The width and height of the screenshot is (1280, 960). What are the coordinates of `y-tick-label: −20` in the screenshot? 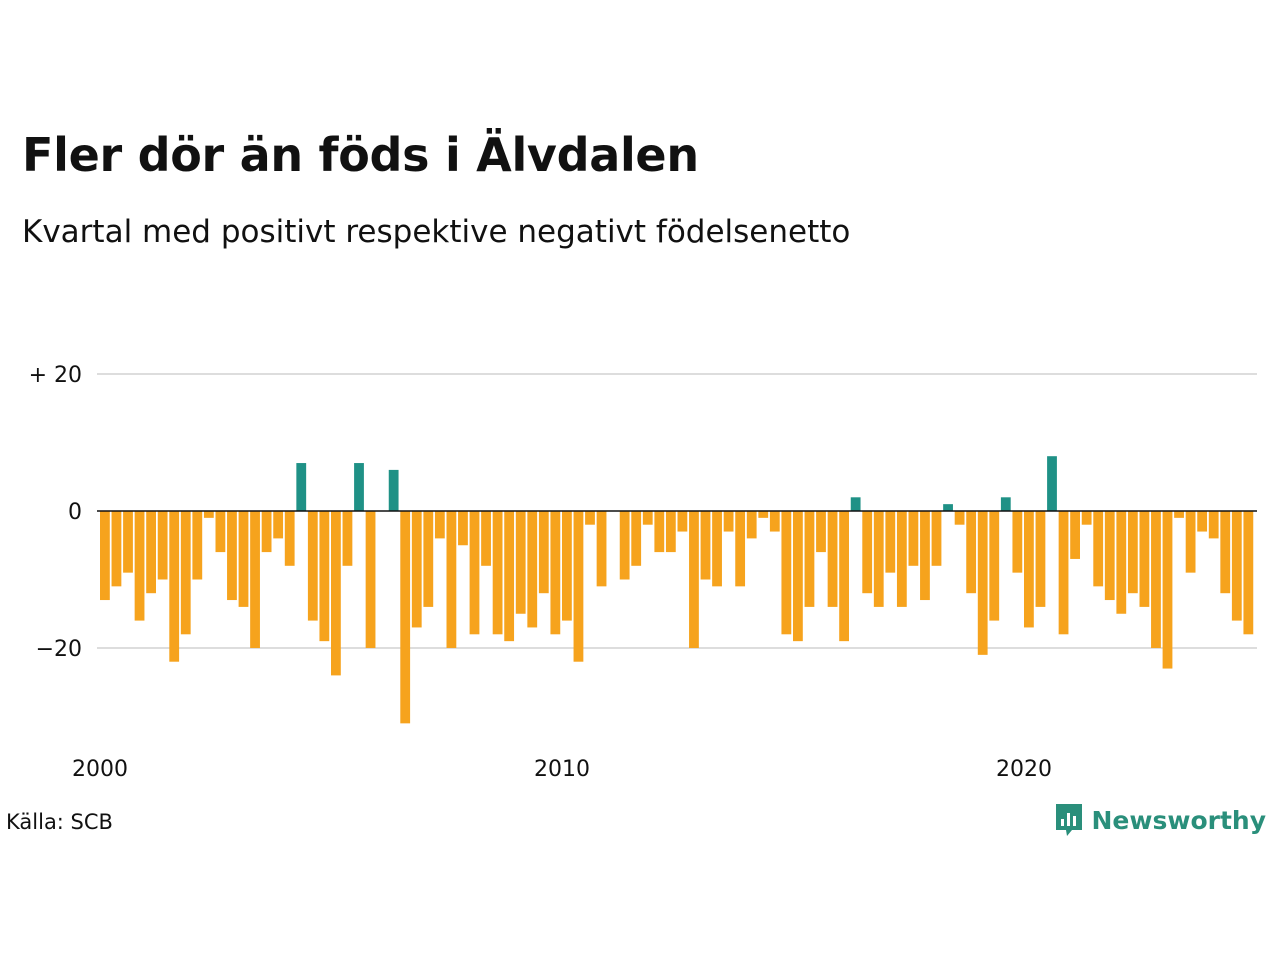 It's located at (59, 649).